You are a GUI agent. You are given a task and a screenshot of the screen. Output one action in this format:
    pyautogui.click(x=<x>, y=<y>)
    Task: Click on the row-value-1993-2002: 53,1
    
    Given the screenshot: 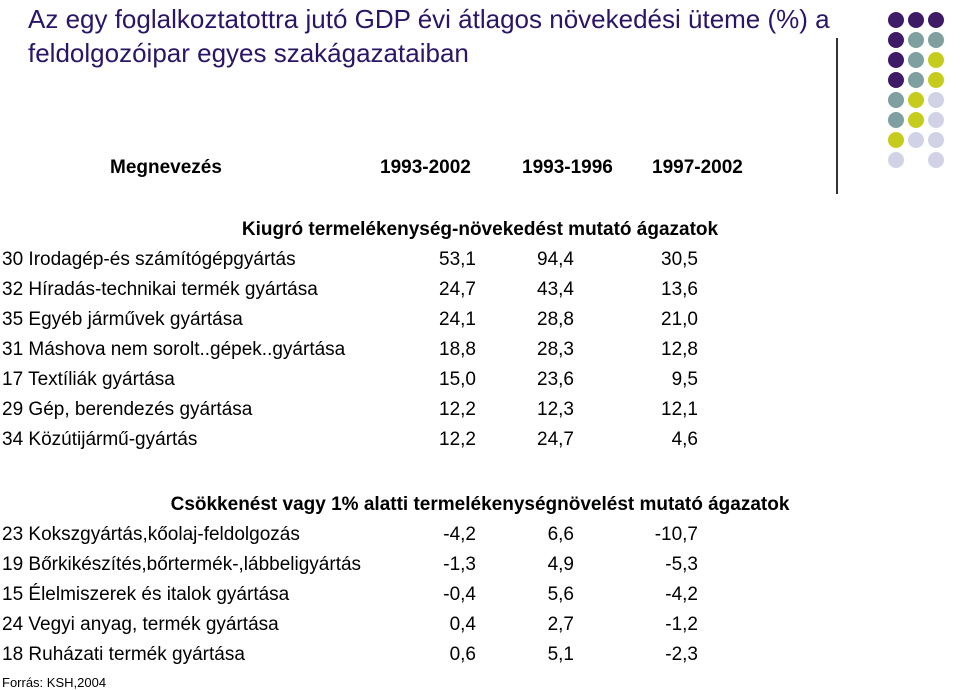 What is the action you would take?
    pyautogui.click(x=457, y=259)
    